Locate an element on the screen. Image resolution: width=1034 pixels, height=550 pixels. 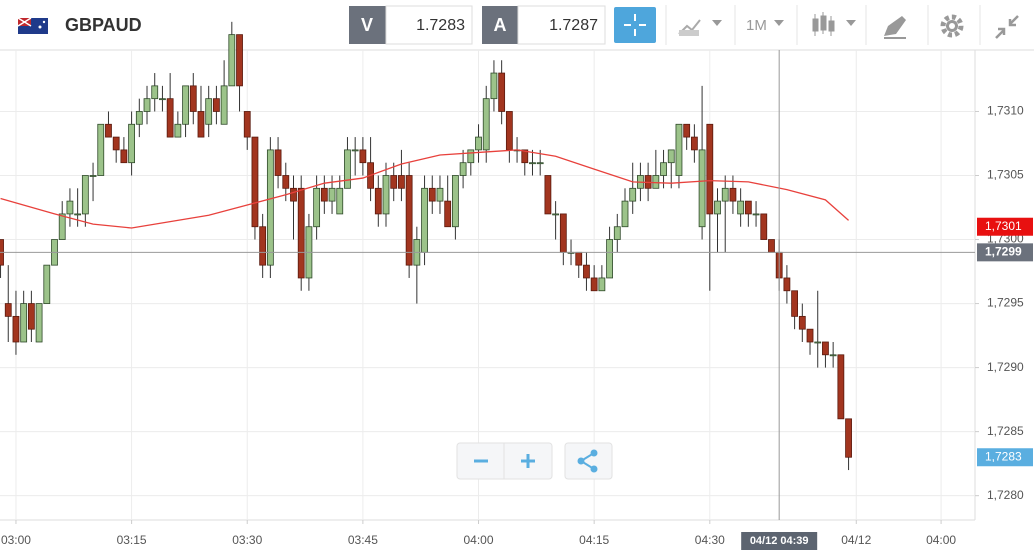
zoom-in-button is located at coordinates (528, 461).